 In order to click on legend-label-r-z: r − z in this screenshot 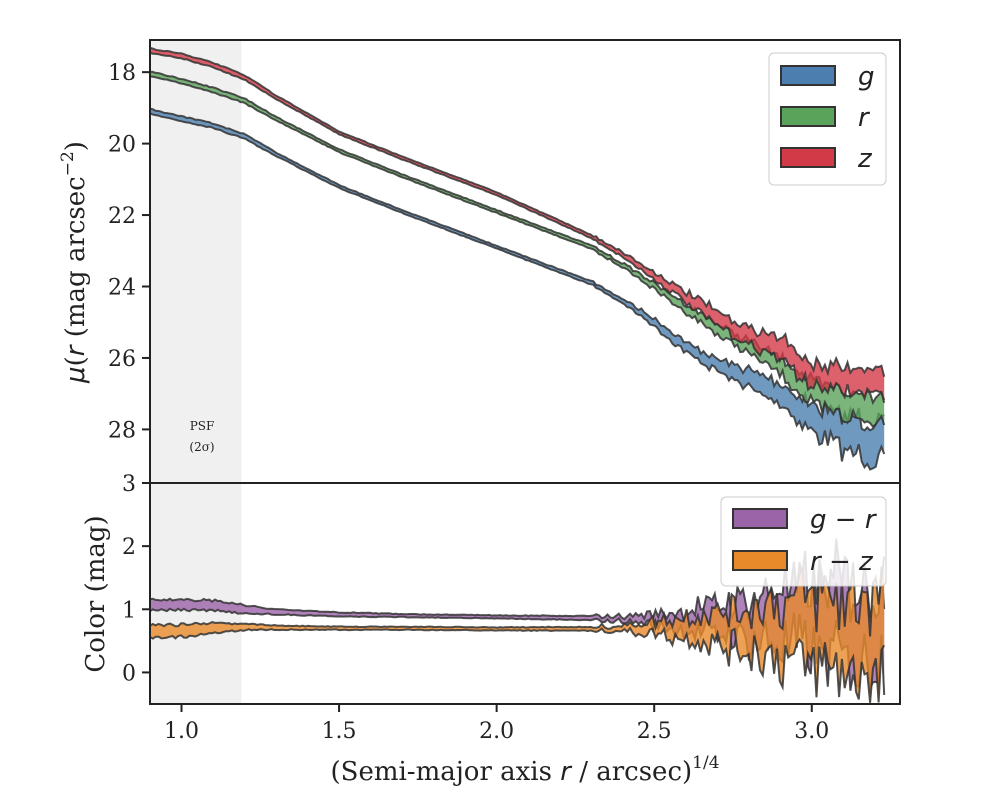, I will do `click(842, 562)`.